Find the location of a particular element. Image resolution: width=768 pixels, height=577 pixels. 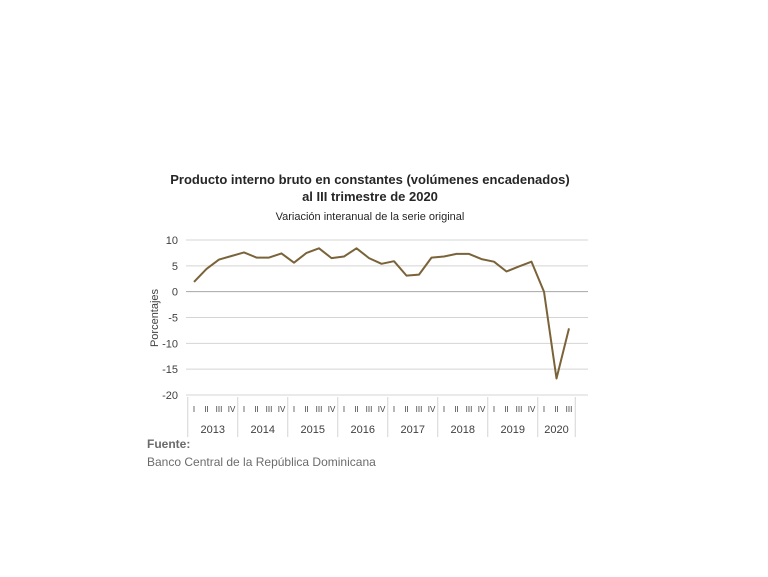

y-tick-label: -20 is located at coordinates (170, 396).